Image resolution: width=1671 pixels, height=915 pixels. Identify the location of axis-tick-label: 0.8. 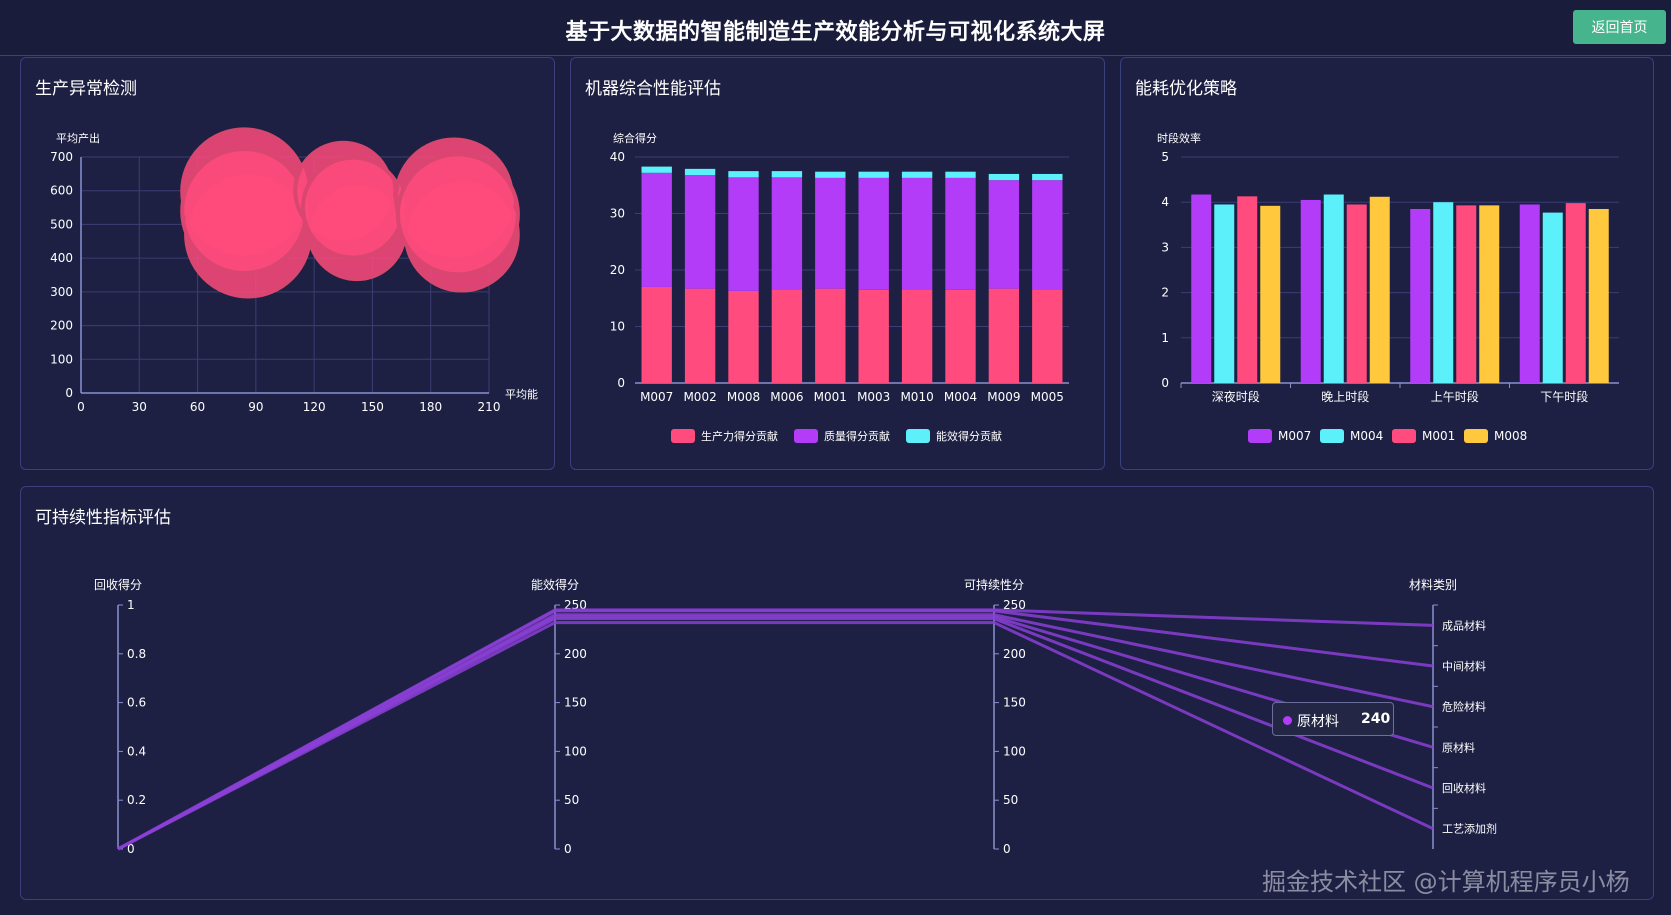
(136, 654).